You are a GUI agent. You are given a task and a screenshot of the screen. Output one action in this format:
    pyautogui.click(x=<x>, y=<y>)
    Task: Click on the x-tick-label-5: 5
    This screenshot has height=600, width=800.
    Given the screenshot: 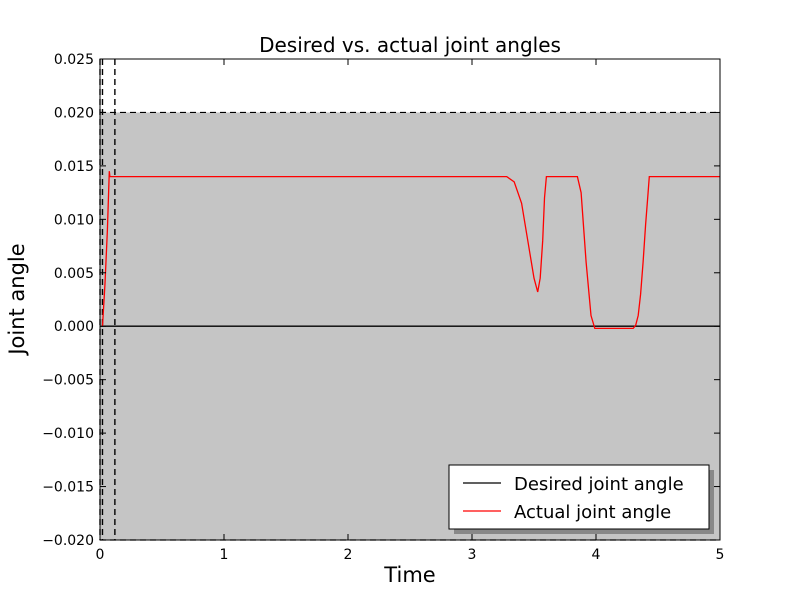 What is the action you would take?
    pyautogui.click(x=720, y=555)
    